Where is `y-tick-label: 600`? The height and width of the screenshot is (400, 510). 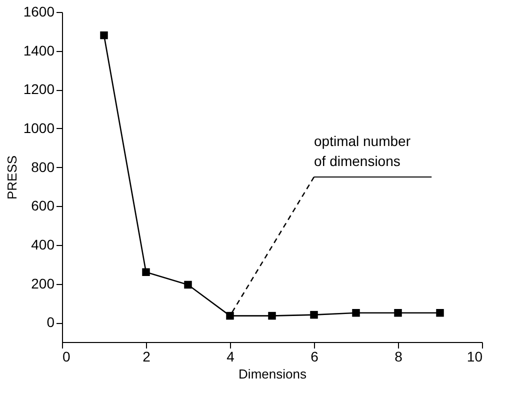 y-tick-label: 600 is located at coordinates (43, 206).